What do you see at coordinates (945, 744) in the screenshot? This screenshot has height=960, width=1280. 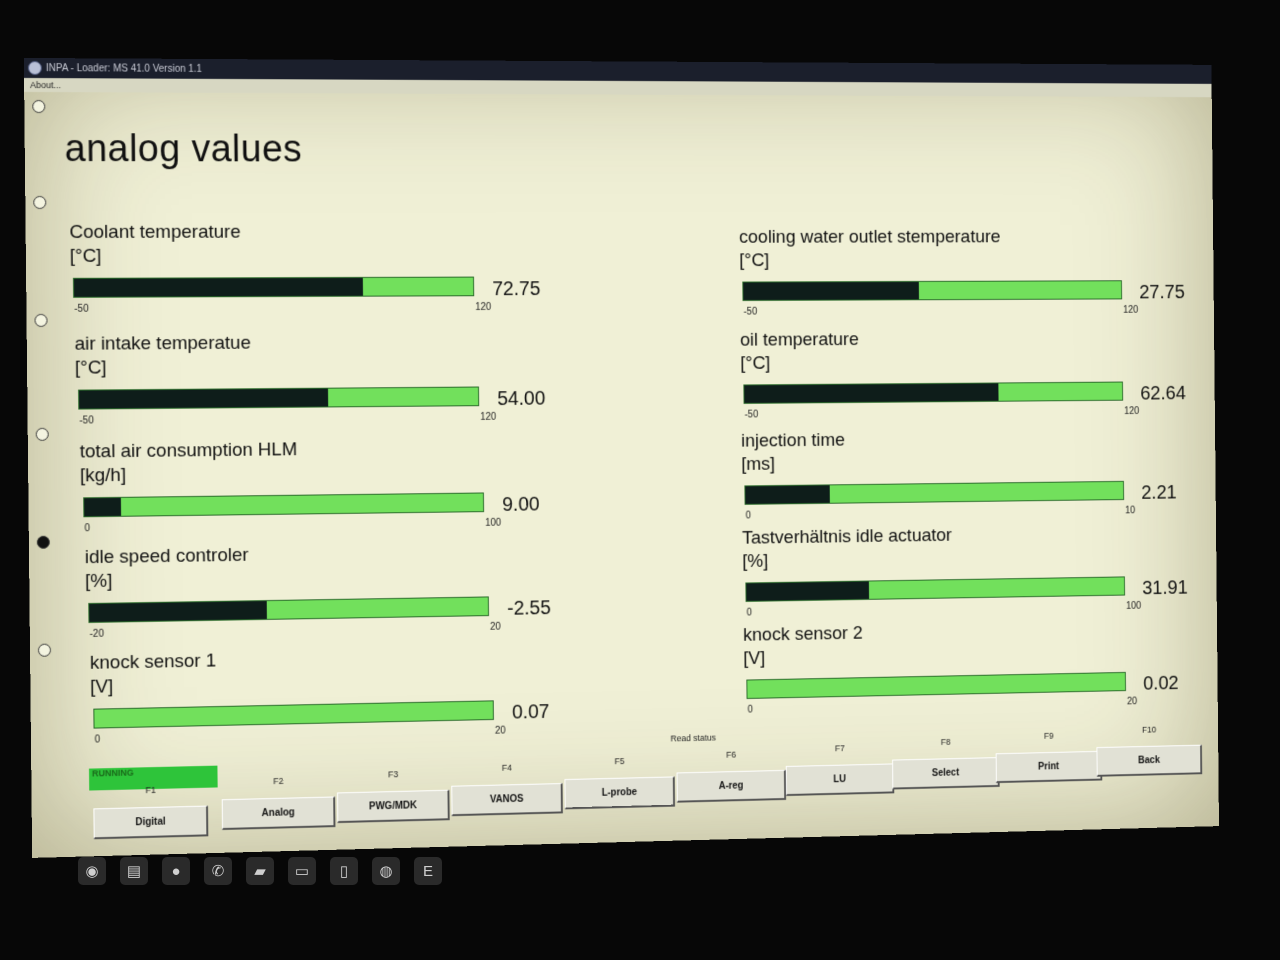 I see `fkey-number: F8` at bounding box center [945, 744].